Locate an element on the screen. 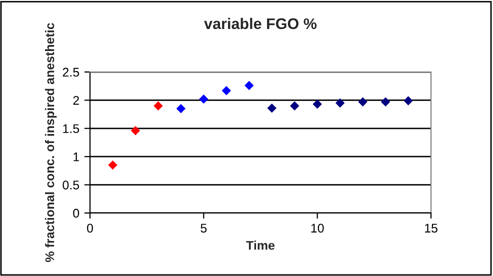 Image resolution: width=493 pixels, height=276 pixels. y-tick-label: 1 is located at coordinates (76, 157).